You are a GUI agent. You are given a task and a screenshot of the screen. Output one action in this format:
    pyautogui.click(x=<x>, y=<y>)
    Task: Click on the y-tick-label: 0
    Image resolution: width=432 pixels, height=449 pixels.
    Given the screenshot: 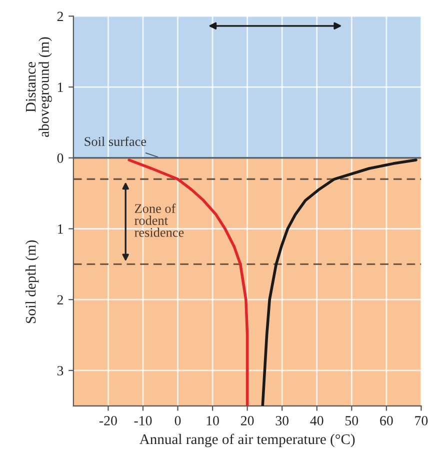 What is the action you would take?
    pyautogui.click(x=60, y=158)
    